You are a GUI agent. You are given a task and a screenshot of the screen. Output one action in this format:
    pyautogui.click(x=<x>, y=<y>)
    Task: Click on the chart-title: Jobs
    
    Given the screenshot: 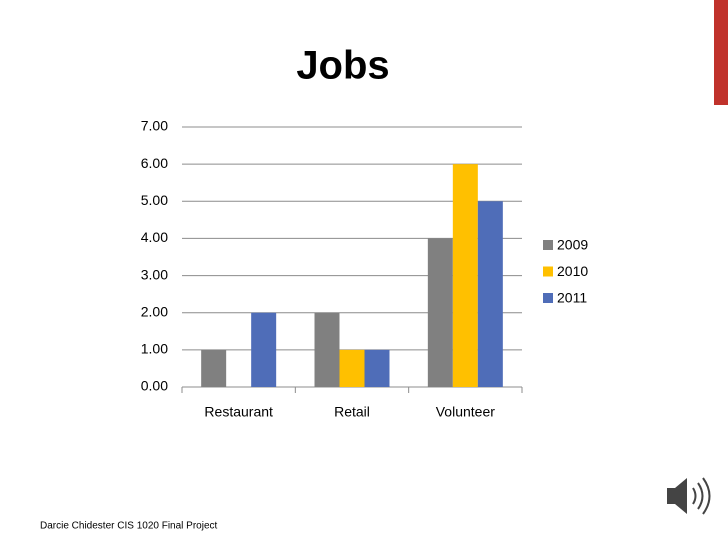 What is the action you would take?
    pyautogui.click(x=342, y=66)
    